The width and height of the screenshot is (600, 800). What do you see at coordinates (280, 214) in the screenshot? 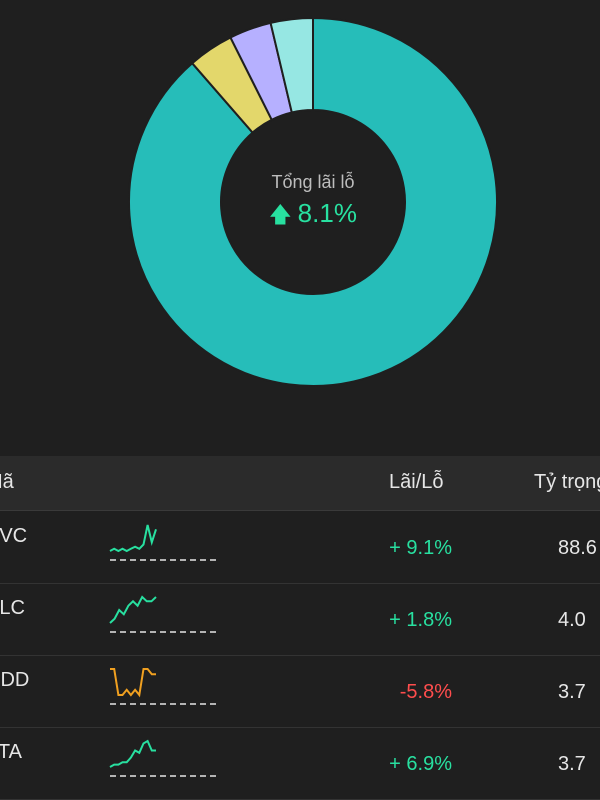
I see `arrow-up-icon: 🡅` at bounding box center [280, 214].